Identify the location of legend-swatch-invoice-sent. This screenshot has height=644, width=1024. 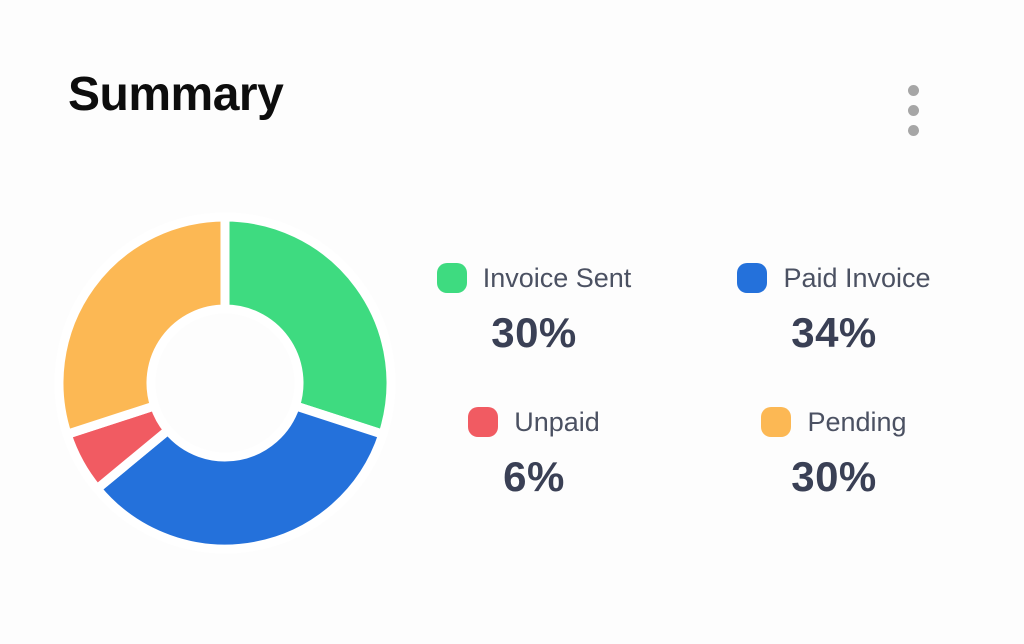
(451, 278).